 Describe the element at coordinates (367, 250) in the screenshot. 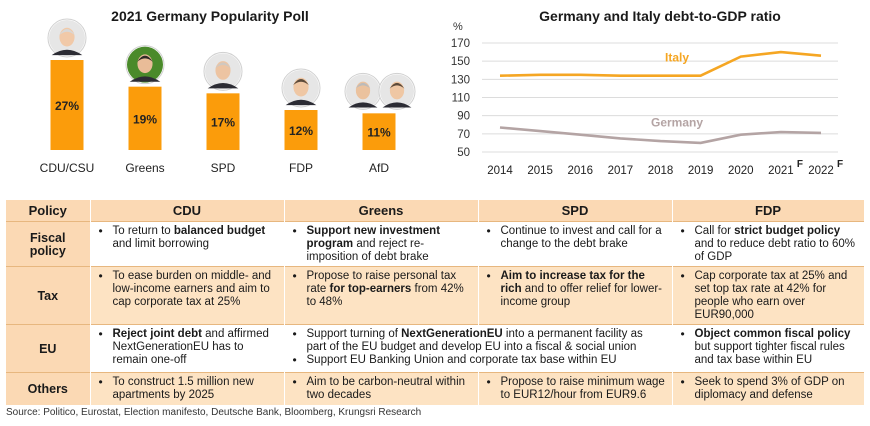

I see `cell-text: and reject re-imposition of debt brake` at that location.